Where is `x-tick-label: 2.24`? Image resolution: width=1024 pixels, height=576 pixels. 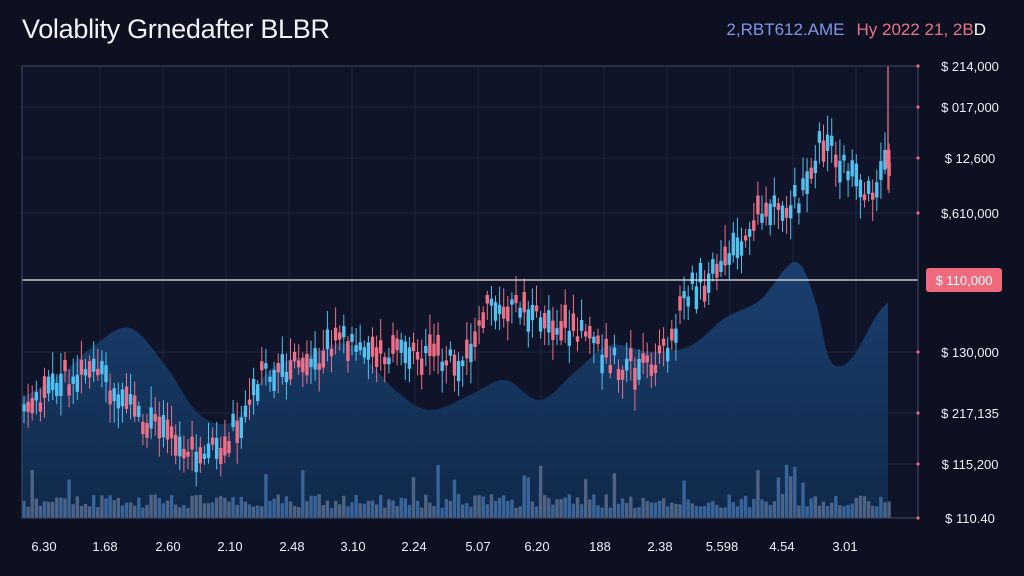 x-tick-label: 2.24 is located at coordinates (413, 546).